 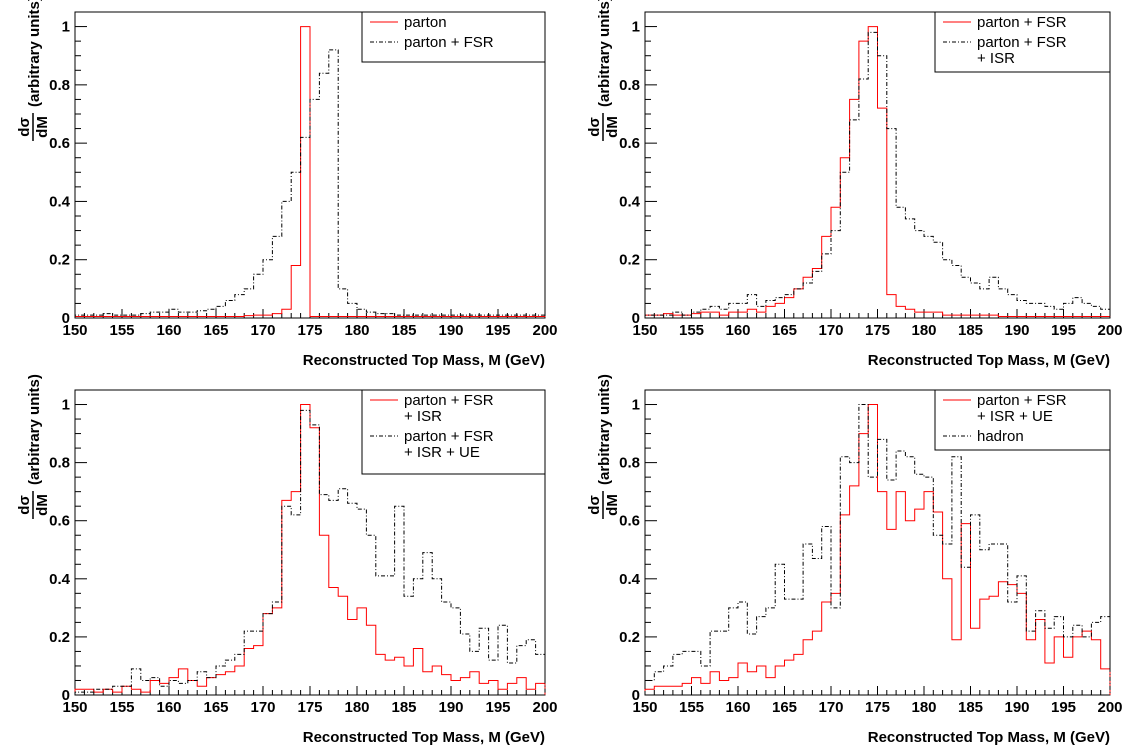 I want to click on legend-entry-1: + ISR + UE, so click(x=1015, y=416).